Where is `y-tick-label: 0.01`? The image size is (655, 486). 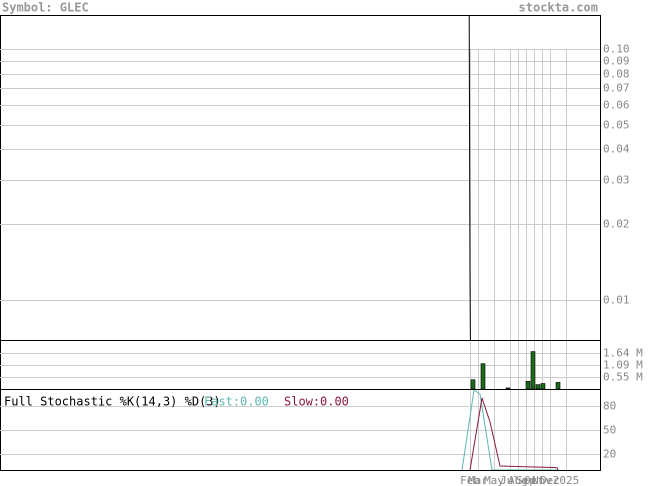 y-tick-label: 0.01 is located at coordinates (616, 300).